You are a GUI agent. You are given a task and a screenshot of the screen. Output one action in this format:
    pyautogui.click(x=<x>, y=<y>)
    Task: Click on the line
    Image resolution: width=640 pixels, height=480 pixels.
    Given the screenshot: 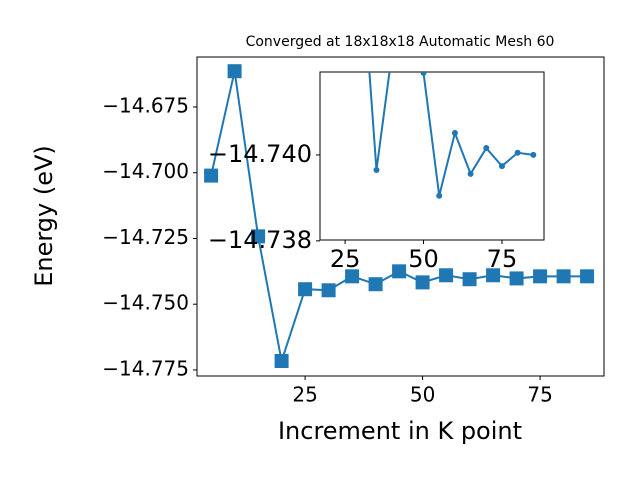 What is the action you would take?
    pyautogui.click(x=451, y=134)
    